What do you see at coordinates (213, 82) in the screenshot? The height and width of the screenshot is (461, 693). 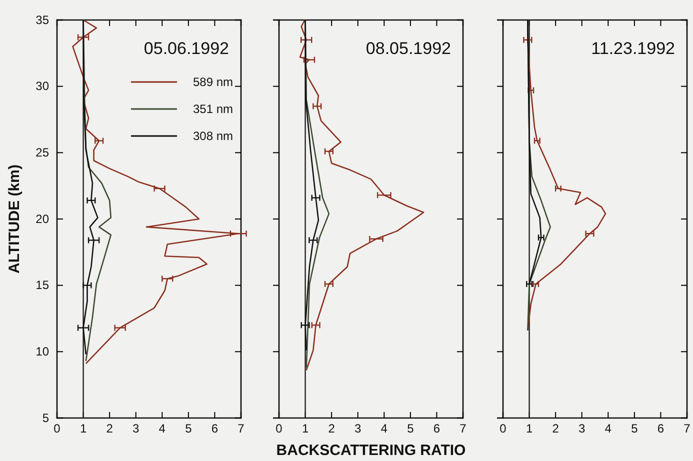 I see `legend-label: 589 nm` at bounding box center [213, 82].